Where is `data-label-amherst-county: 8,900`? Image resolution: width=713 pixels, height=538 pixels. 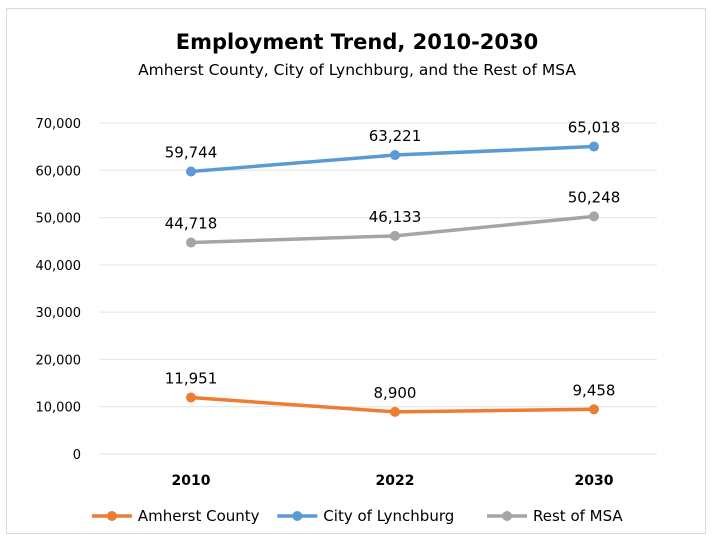
data-label-amherst-county: 8,900 is located at coordinates (395, 393).